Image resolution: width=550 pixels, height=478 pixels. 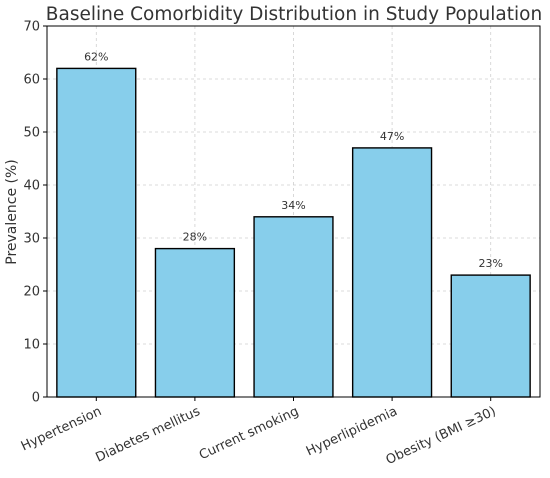 I want to click on y-tick-label: 10, so click(x=31, y=345).